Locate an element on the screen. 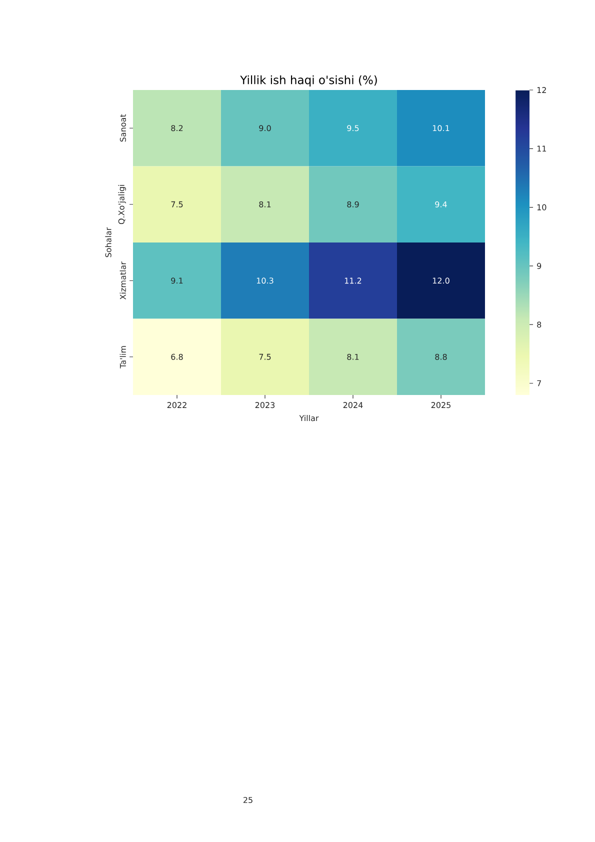 This screenshot has width=595, height=842. y-axis-title: Sohalar is located at coordinates (108, 242).